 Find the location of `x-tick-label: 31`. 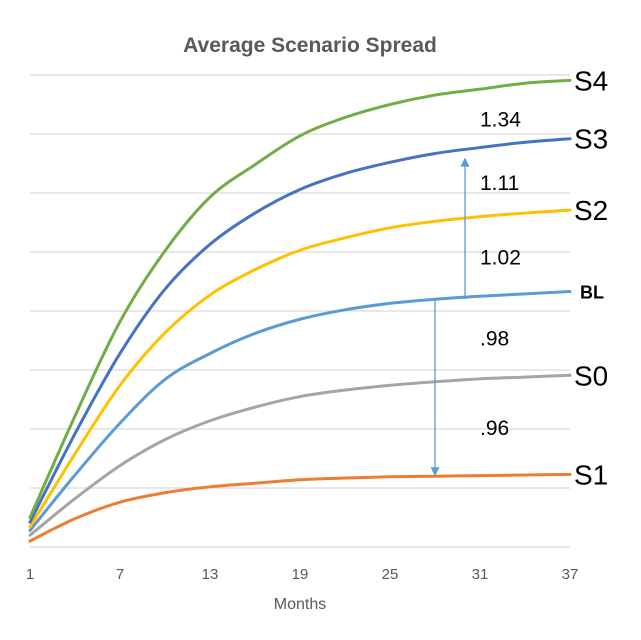

x-tick-label: 31 is located at coordinates (480, 574).